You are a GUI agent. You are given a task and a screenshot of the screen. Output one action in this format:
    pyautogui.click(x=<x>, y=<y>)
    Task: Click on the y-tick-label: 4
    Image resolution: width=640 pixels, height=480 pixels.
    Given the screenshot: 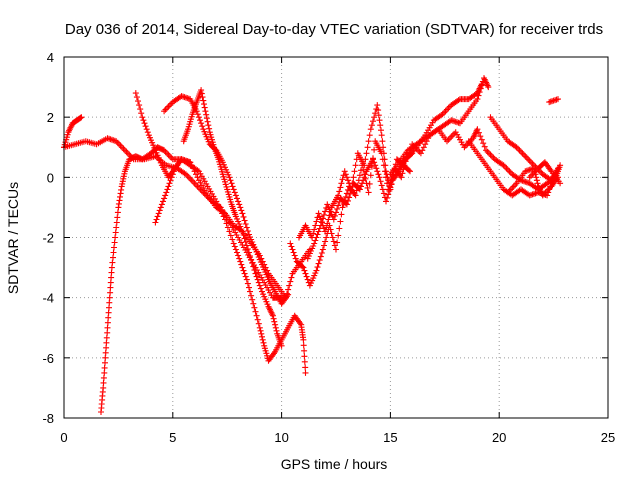 What is the action you would take?
    pyautogui.click(x=50, y=57)
    